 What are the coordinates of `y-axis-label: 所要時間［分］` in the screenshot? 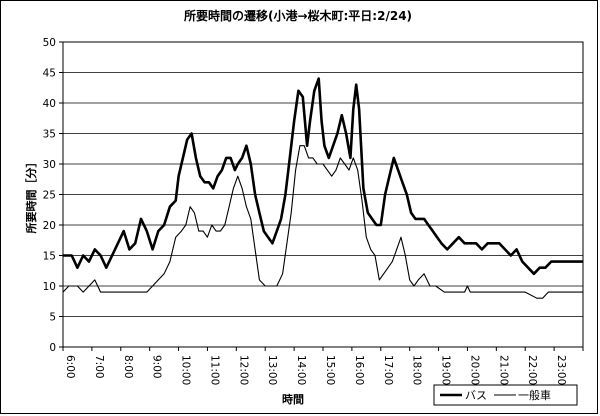 It's located at (31, 195).